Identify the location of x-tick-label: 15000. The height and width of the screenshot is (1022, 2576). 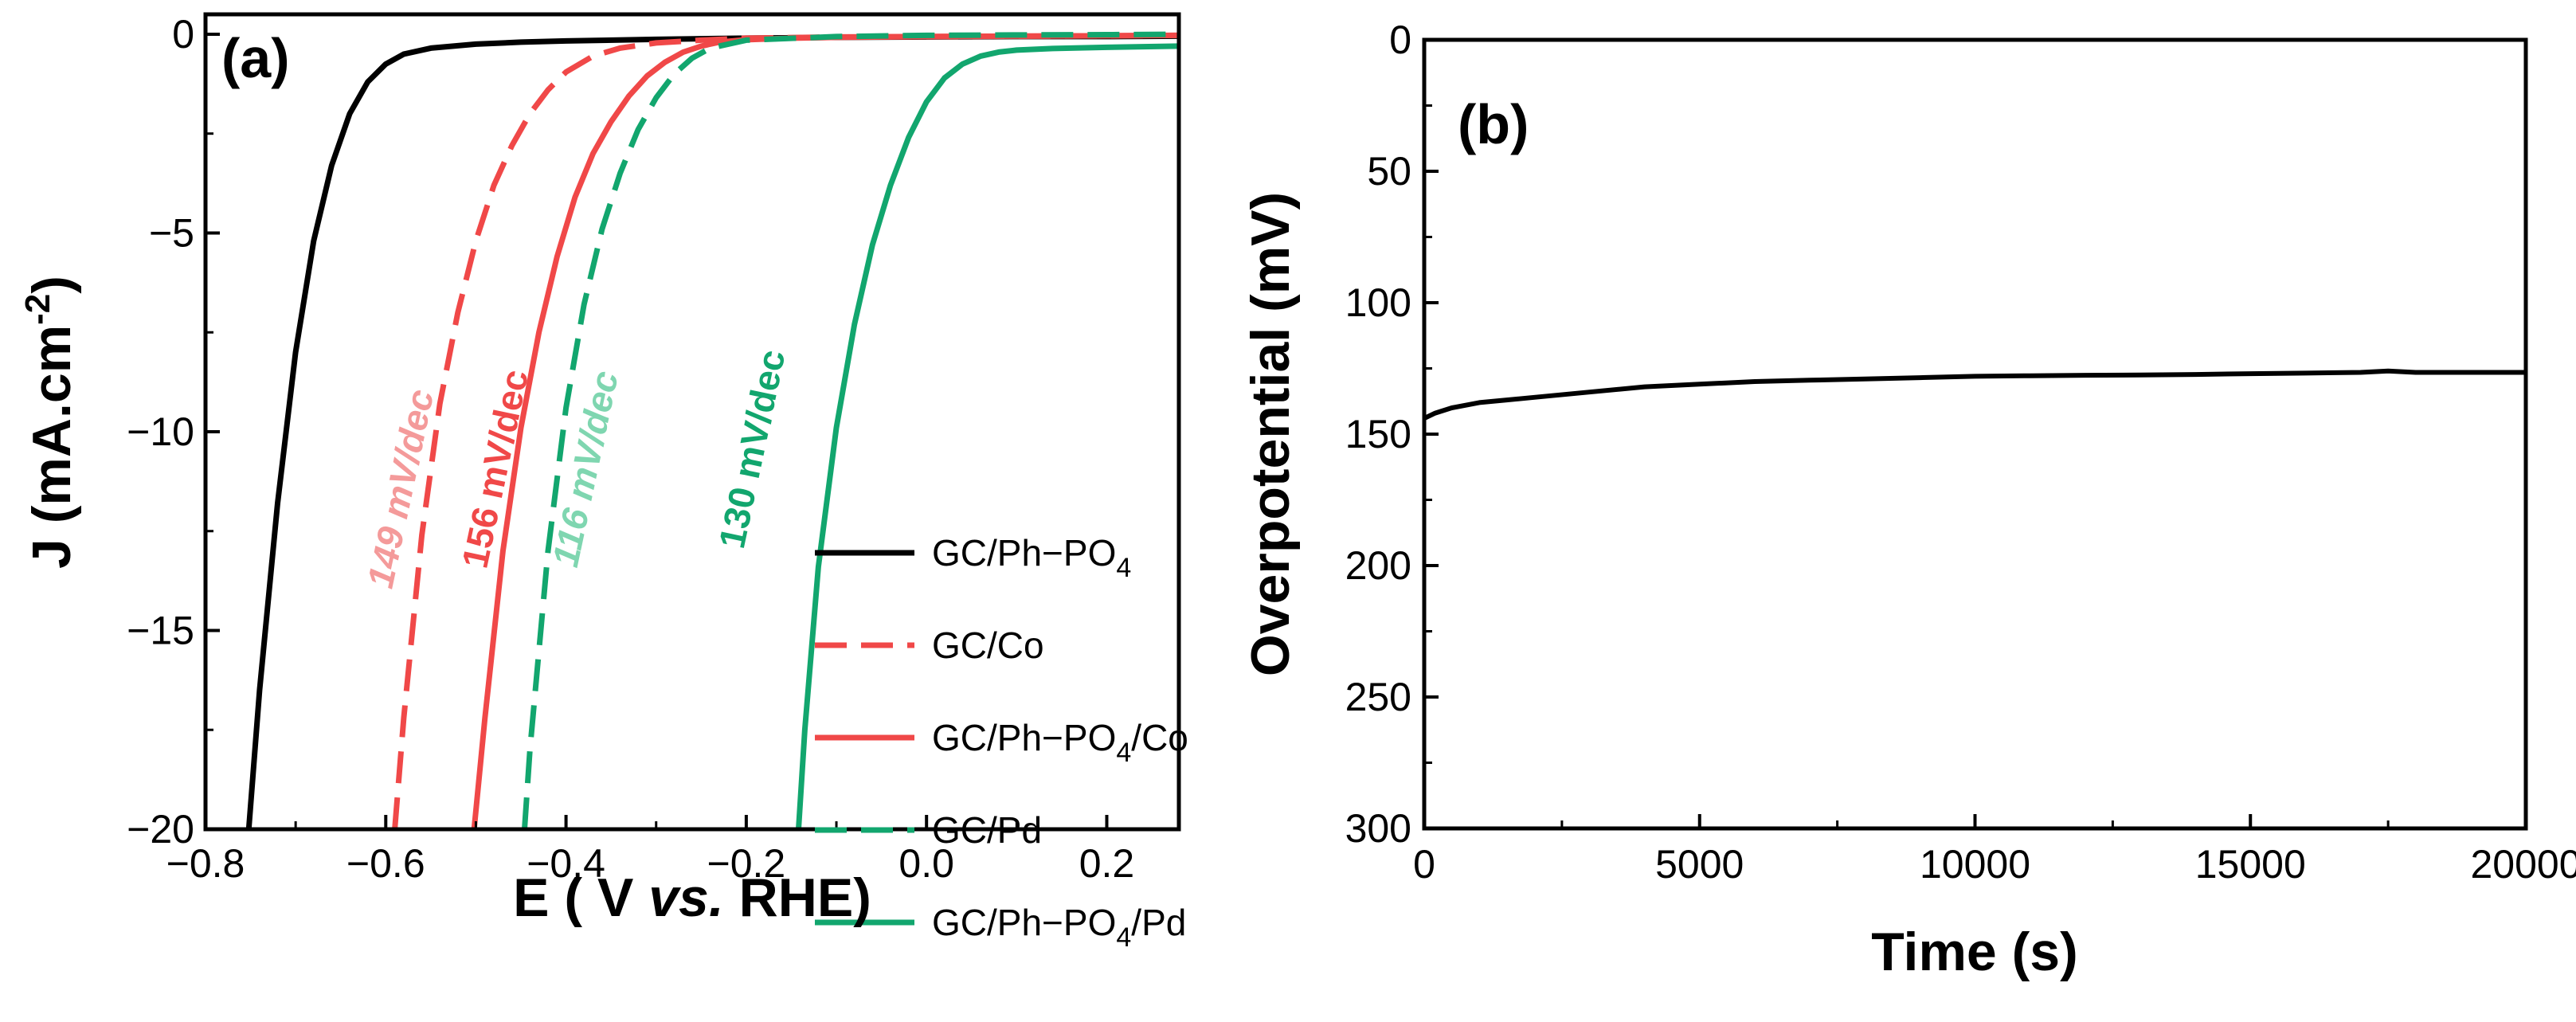
(2250, 864).